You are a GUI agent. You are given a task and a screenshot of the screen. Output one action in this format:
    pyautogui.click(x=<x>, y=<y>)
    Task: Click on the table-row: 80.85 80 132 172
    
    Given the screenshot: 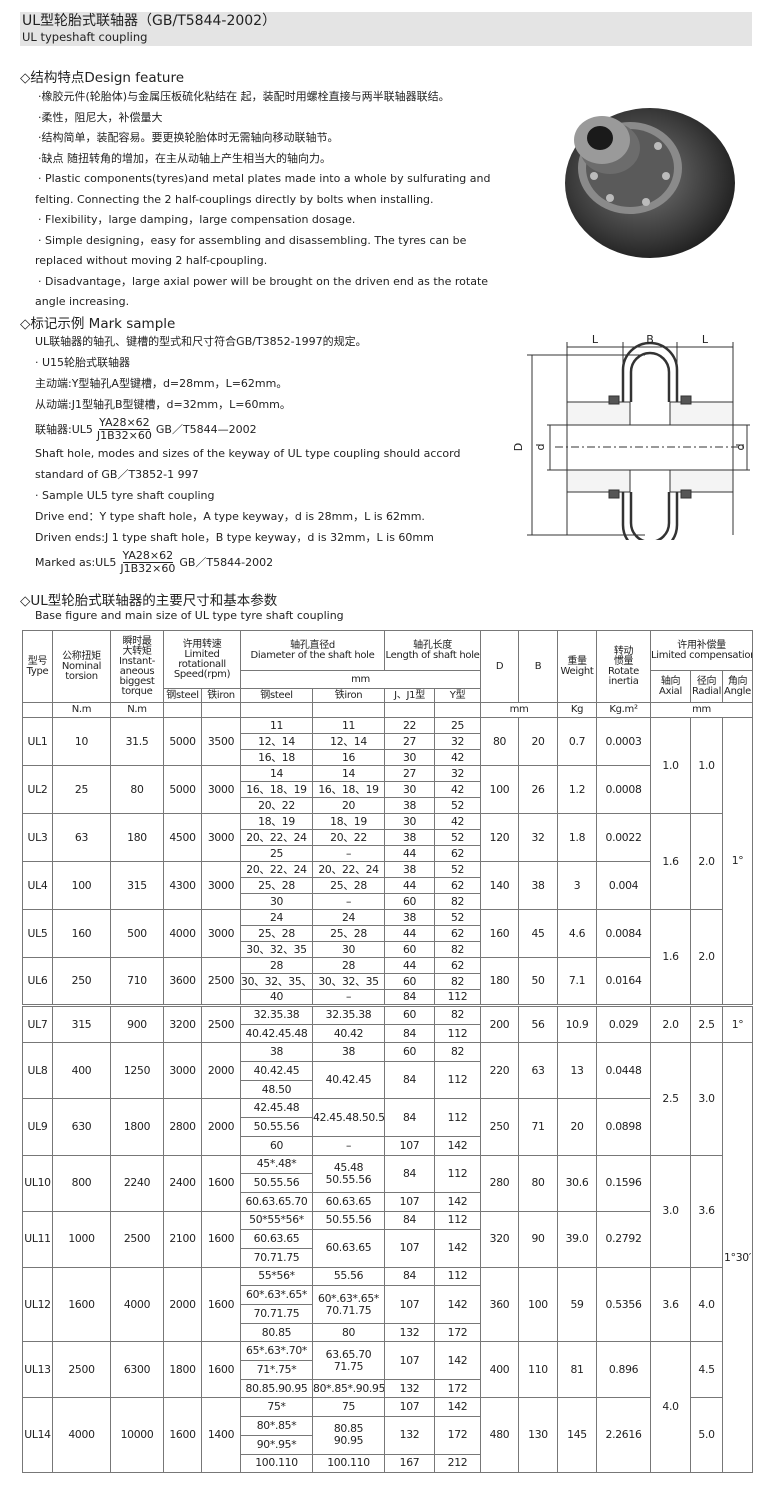 What is the action you would take?
    pyautogui.click(x=388, y=1332)
    